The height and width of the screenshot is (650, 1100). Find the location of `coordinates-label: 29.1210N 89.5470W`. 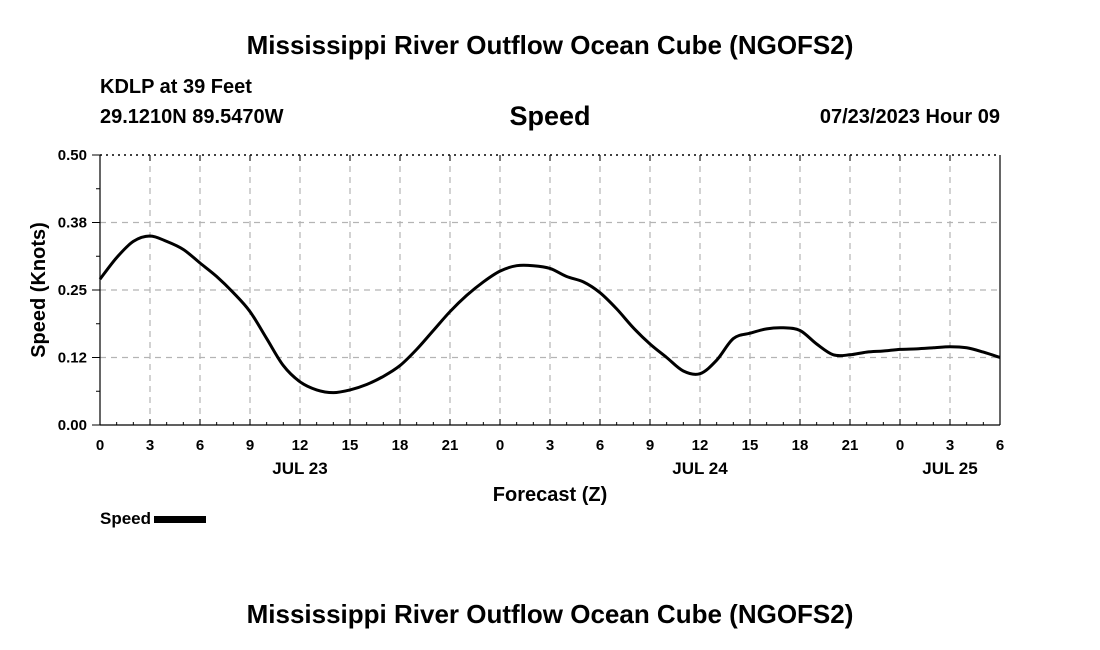

coordinates-label: 29.1210N 89.5470W is located at coordinates (192, 117).